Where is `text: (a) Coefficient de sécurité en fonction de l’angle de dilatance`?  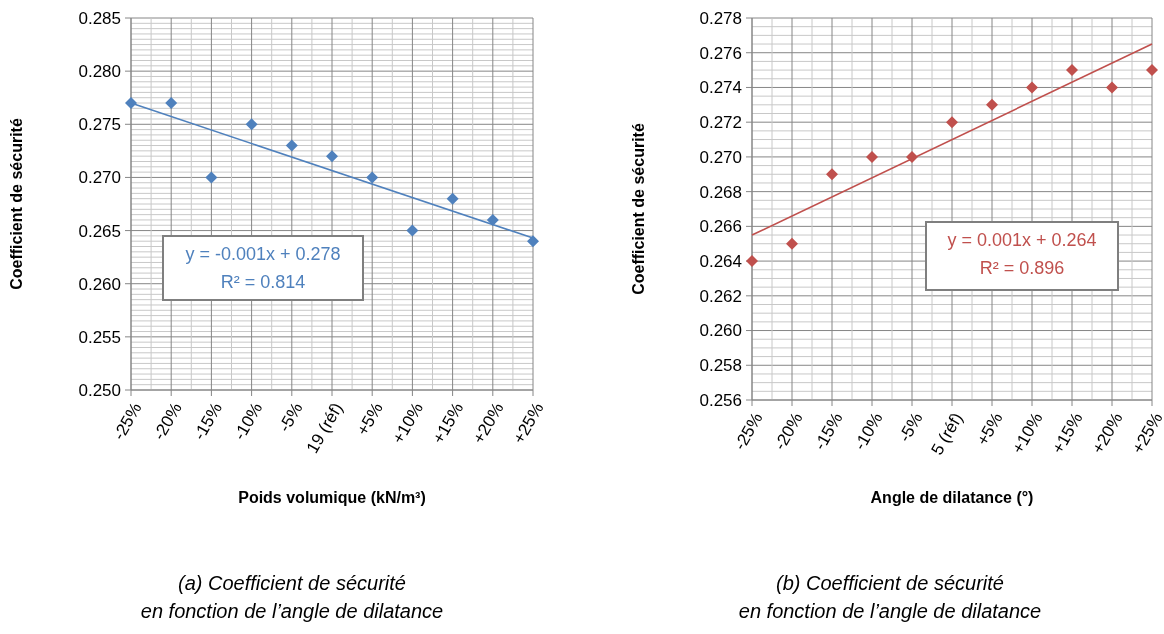 text: (a) Coefficient de sécurité en fonction de l’angle de dilatance is located at coordinates (292, 597).